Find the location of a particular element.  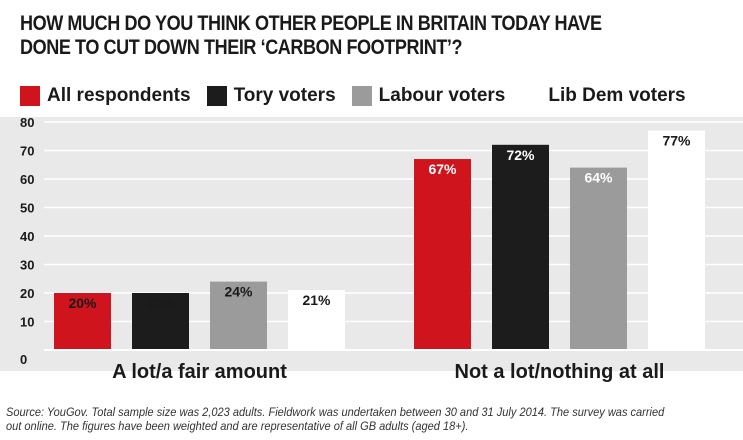

bar-value-label: 67% is located at coordinates (442, 169).